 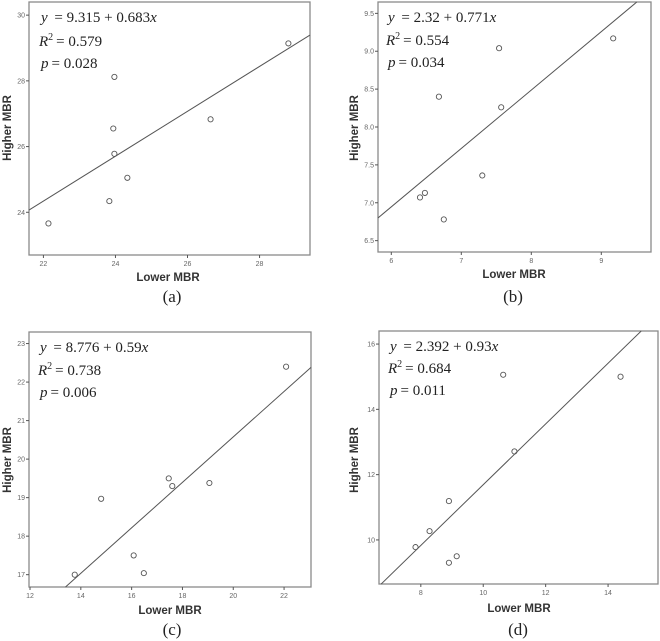 What do you see at coordinates (21, 81) in the screenshot?
I see `y-tick-label: 28` at bounding box center [21, 81].